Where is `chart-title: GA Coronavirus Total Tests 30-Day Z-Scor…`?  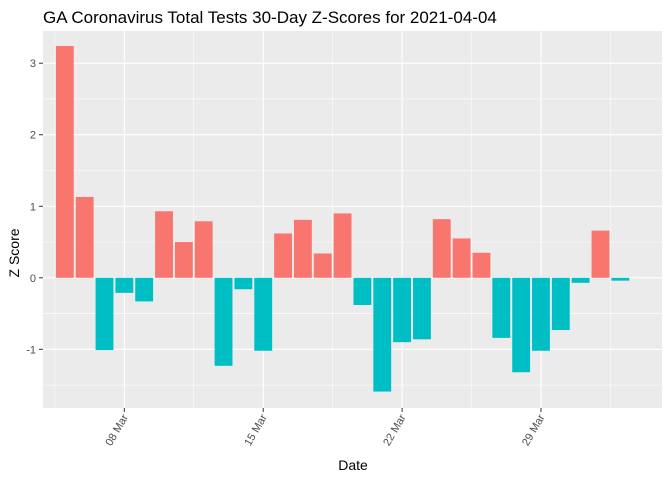
chart-title: GA Coronavirus Total Tests 30-Day Z-Scor… is located at coordinates (270, 17).